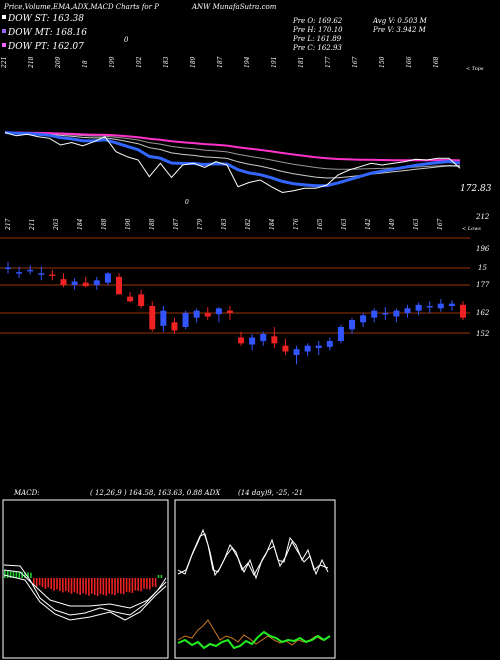 The image size is (500, 660). Describe the element at coordinates (47, 33) in the screenshot. I see `dow-mt-label: DOW MT: 168.16` at that location.